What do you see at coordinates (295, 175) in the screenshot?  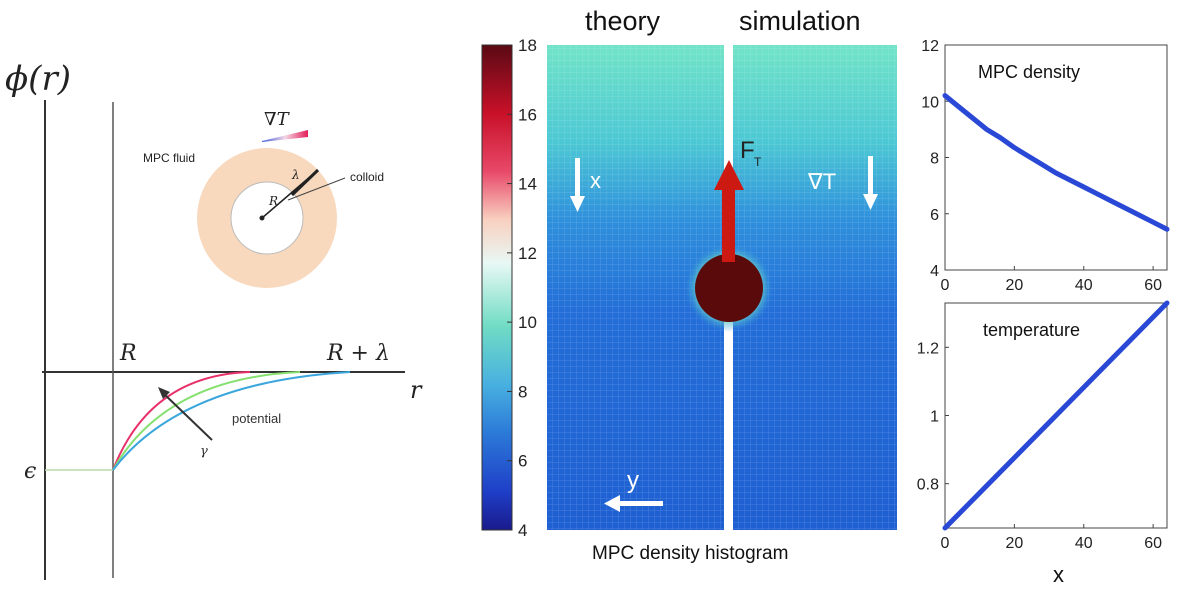 I see `inset-lambda-label: λ` at bounding box center [295, 175].